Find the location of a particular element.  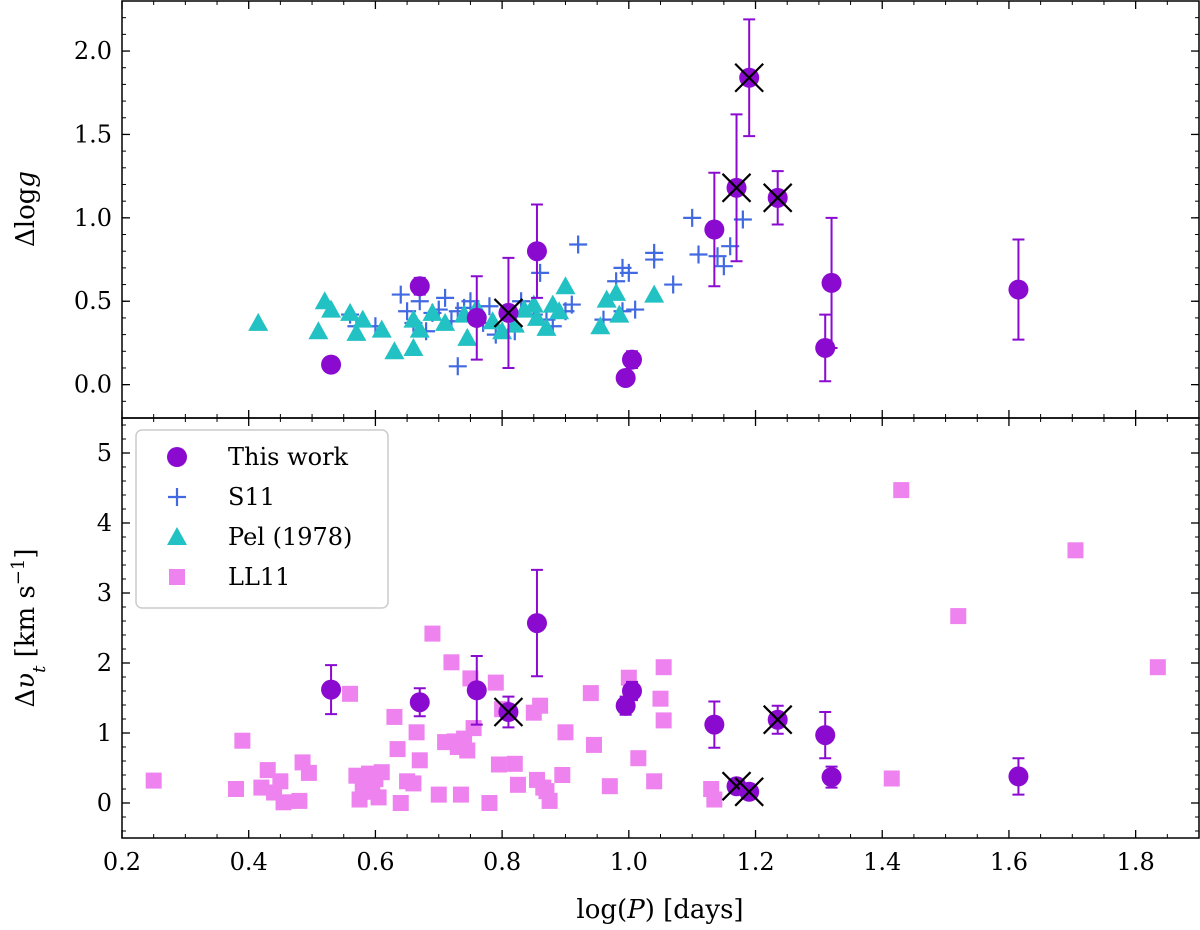

legend-box is located at coordinates (262, 519).